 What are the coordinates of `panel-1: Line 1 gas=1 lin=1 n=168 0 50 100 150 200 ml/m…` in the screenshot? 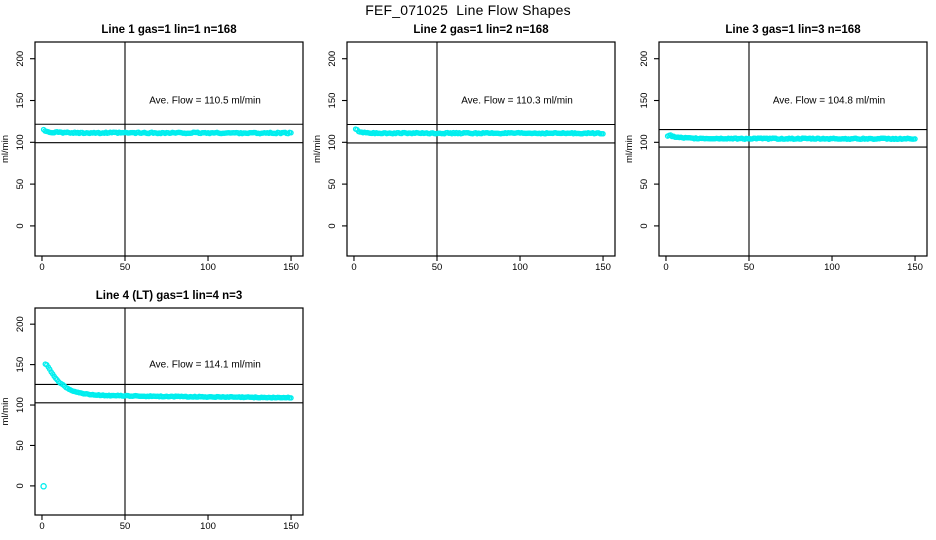 It's located at (152, 148).